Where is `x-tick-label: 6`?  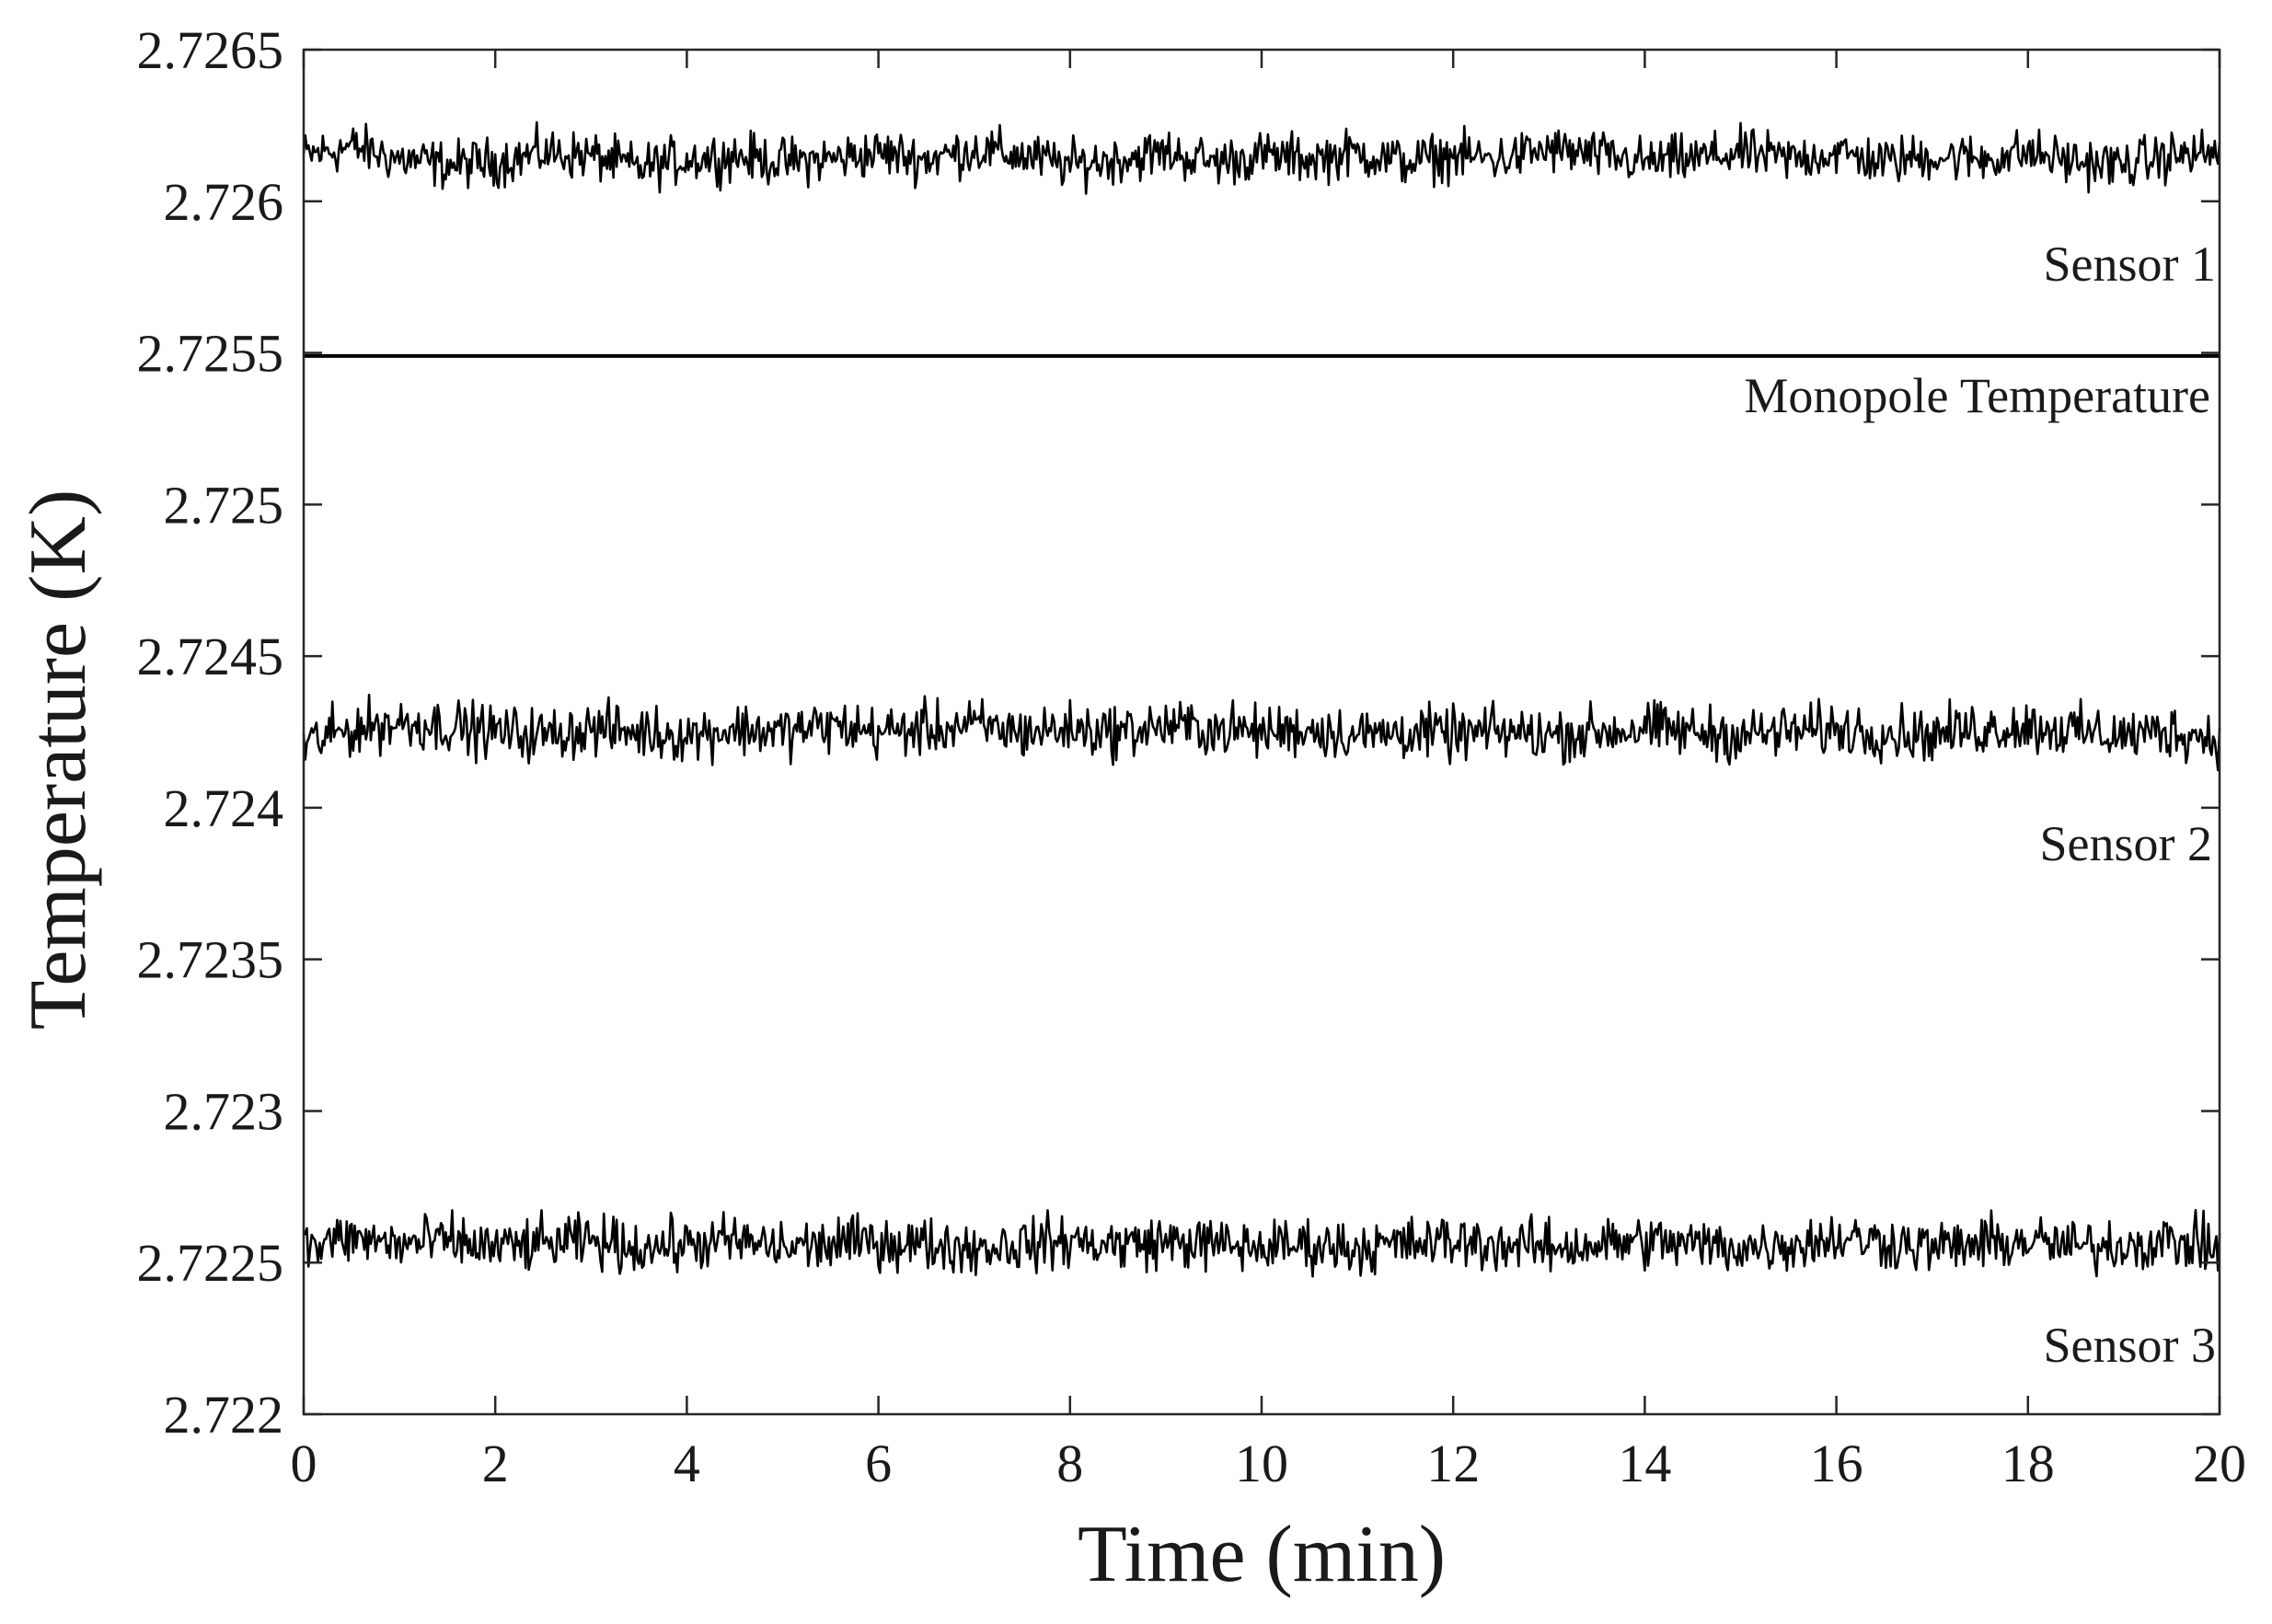 x-tick-label: 6 is located at coordinates (878, 1463).